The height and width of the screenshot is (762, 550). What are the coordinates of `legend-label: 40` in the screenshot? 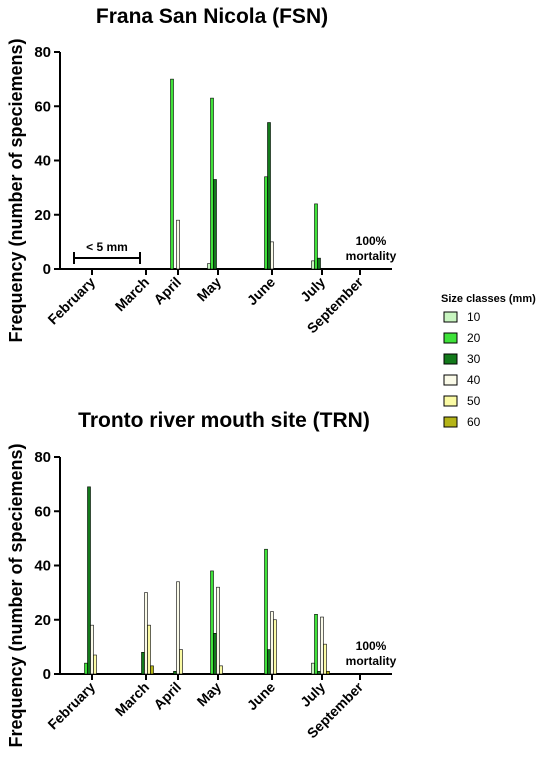 It's located at (474, 380).